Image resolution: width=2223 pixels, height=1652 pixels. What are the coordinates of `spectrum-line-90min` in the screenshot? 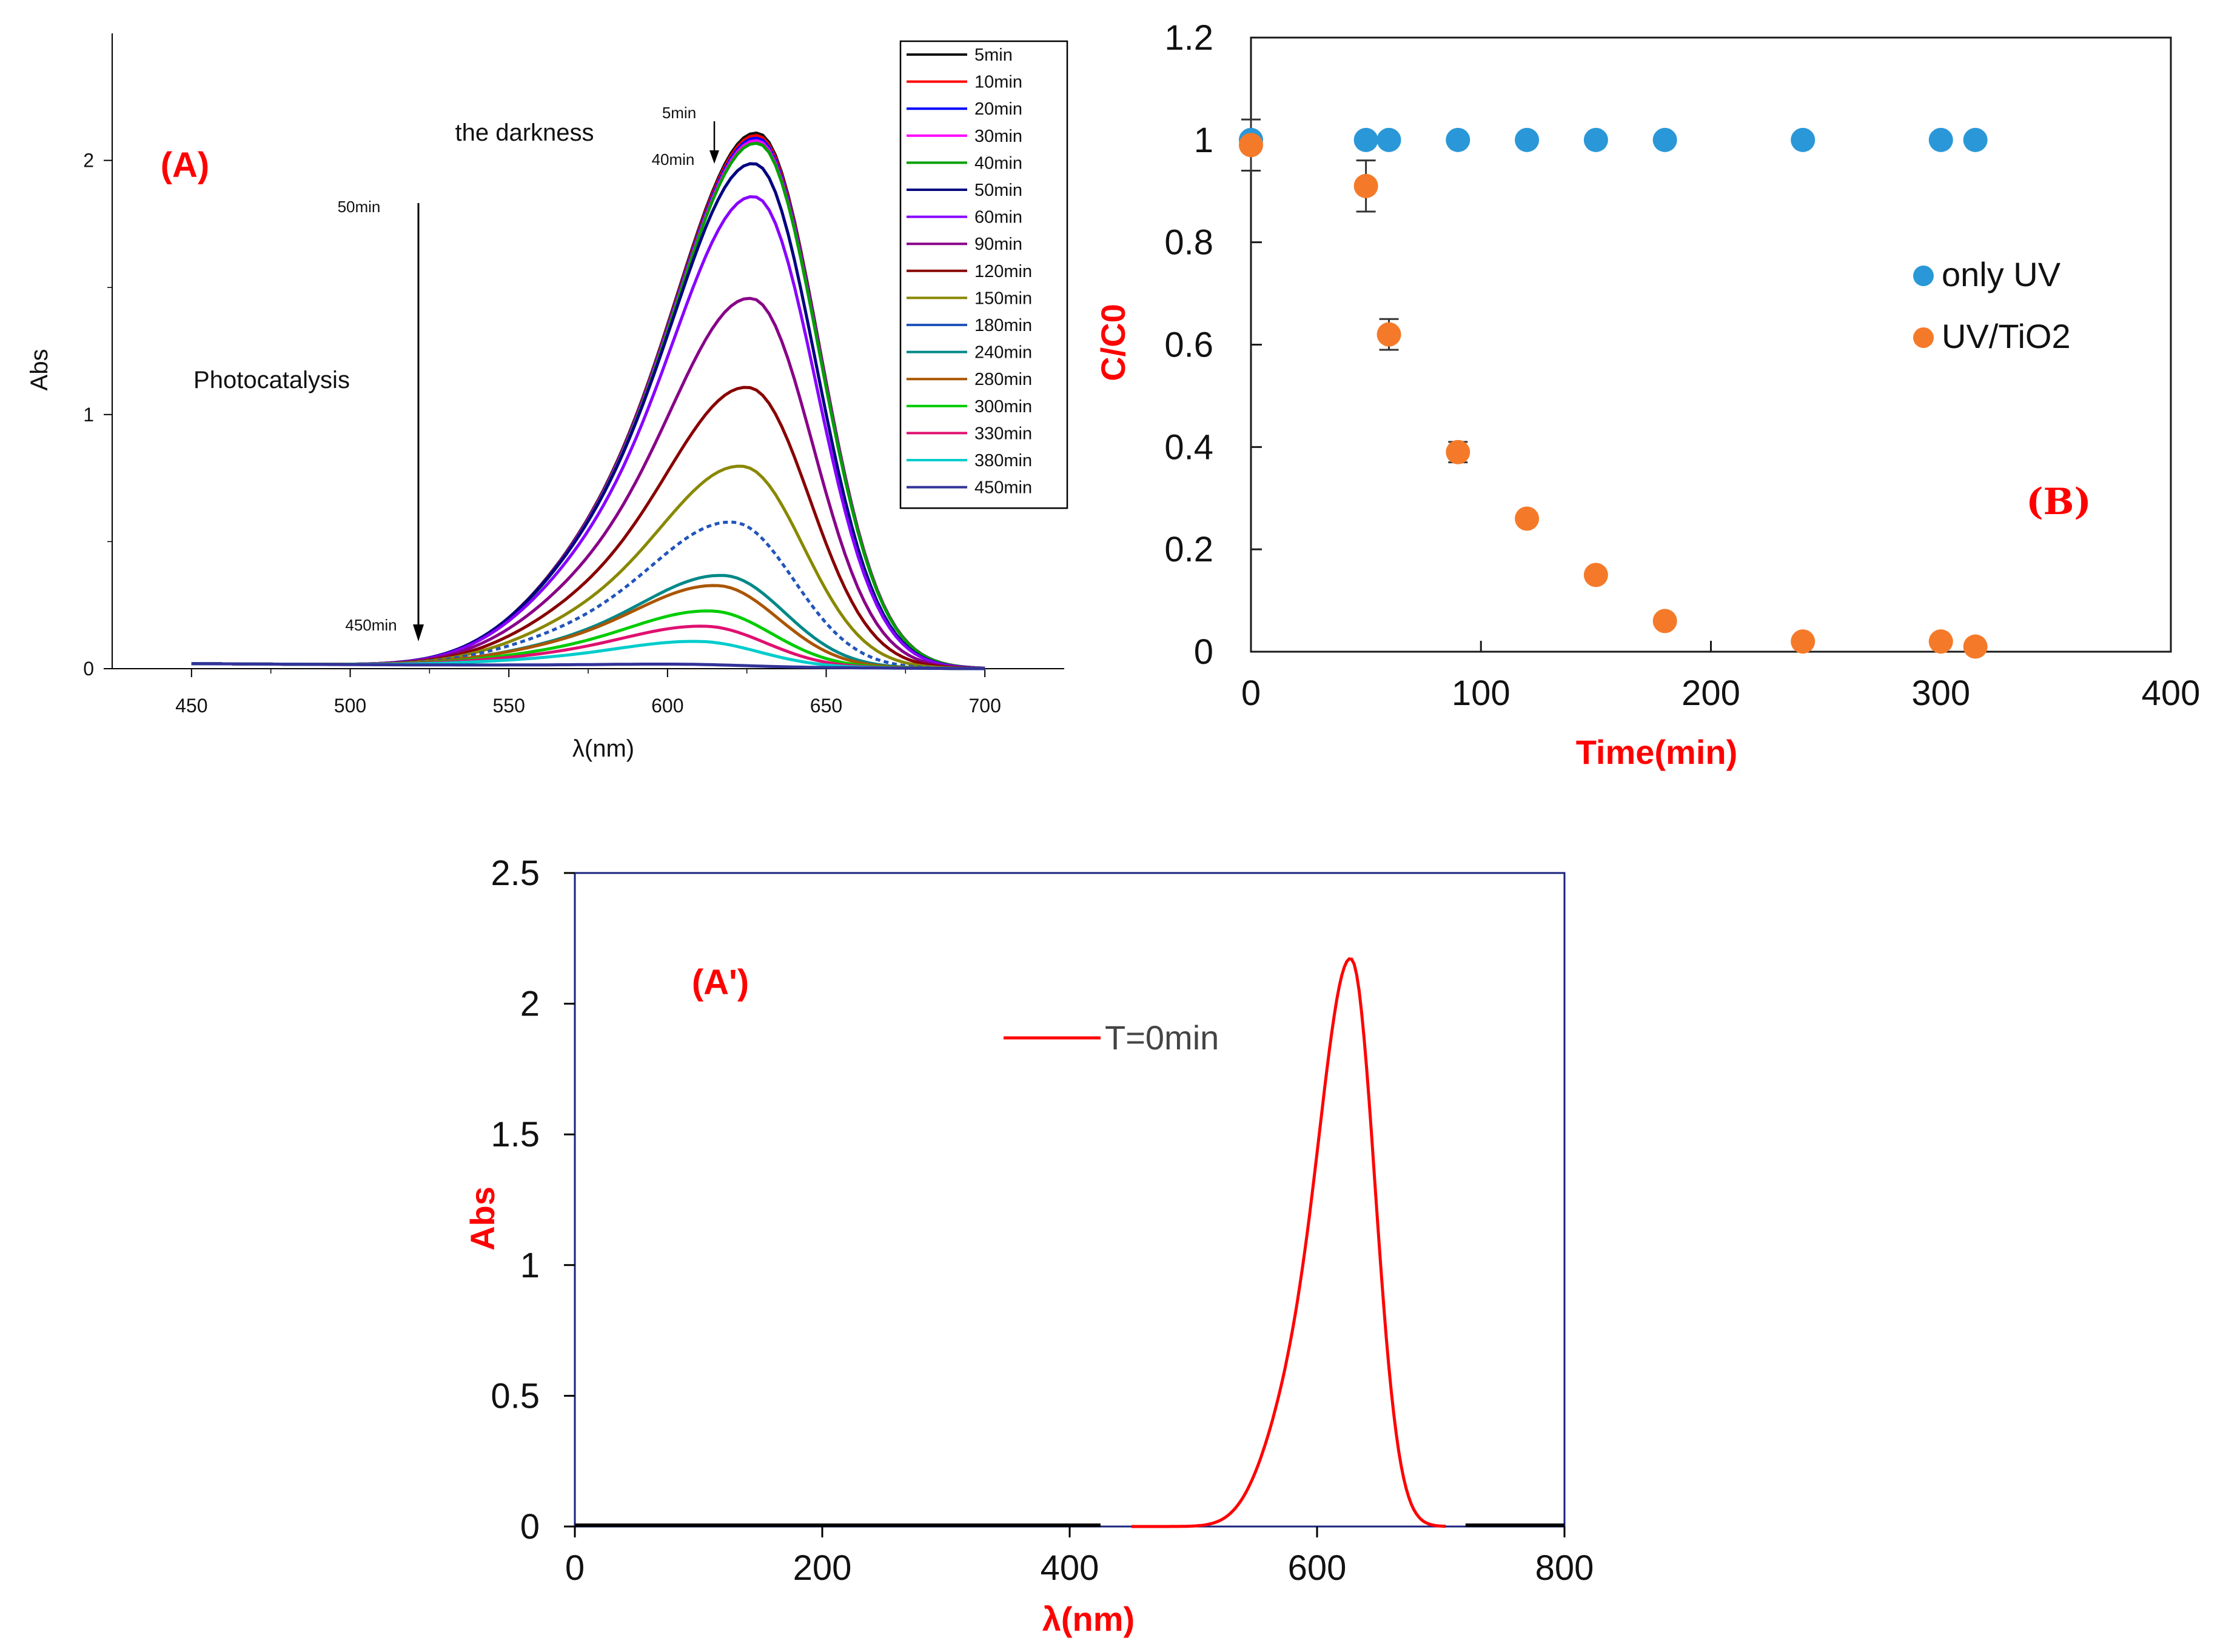 It's located at (588, 483).